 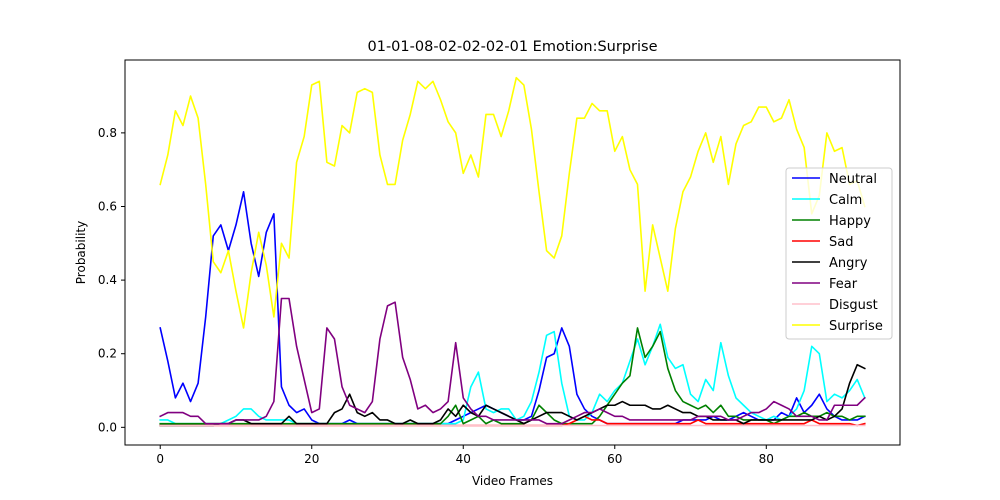 I want to click on y-tick-label: 0.6, so click(x=107, y=206).